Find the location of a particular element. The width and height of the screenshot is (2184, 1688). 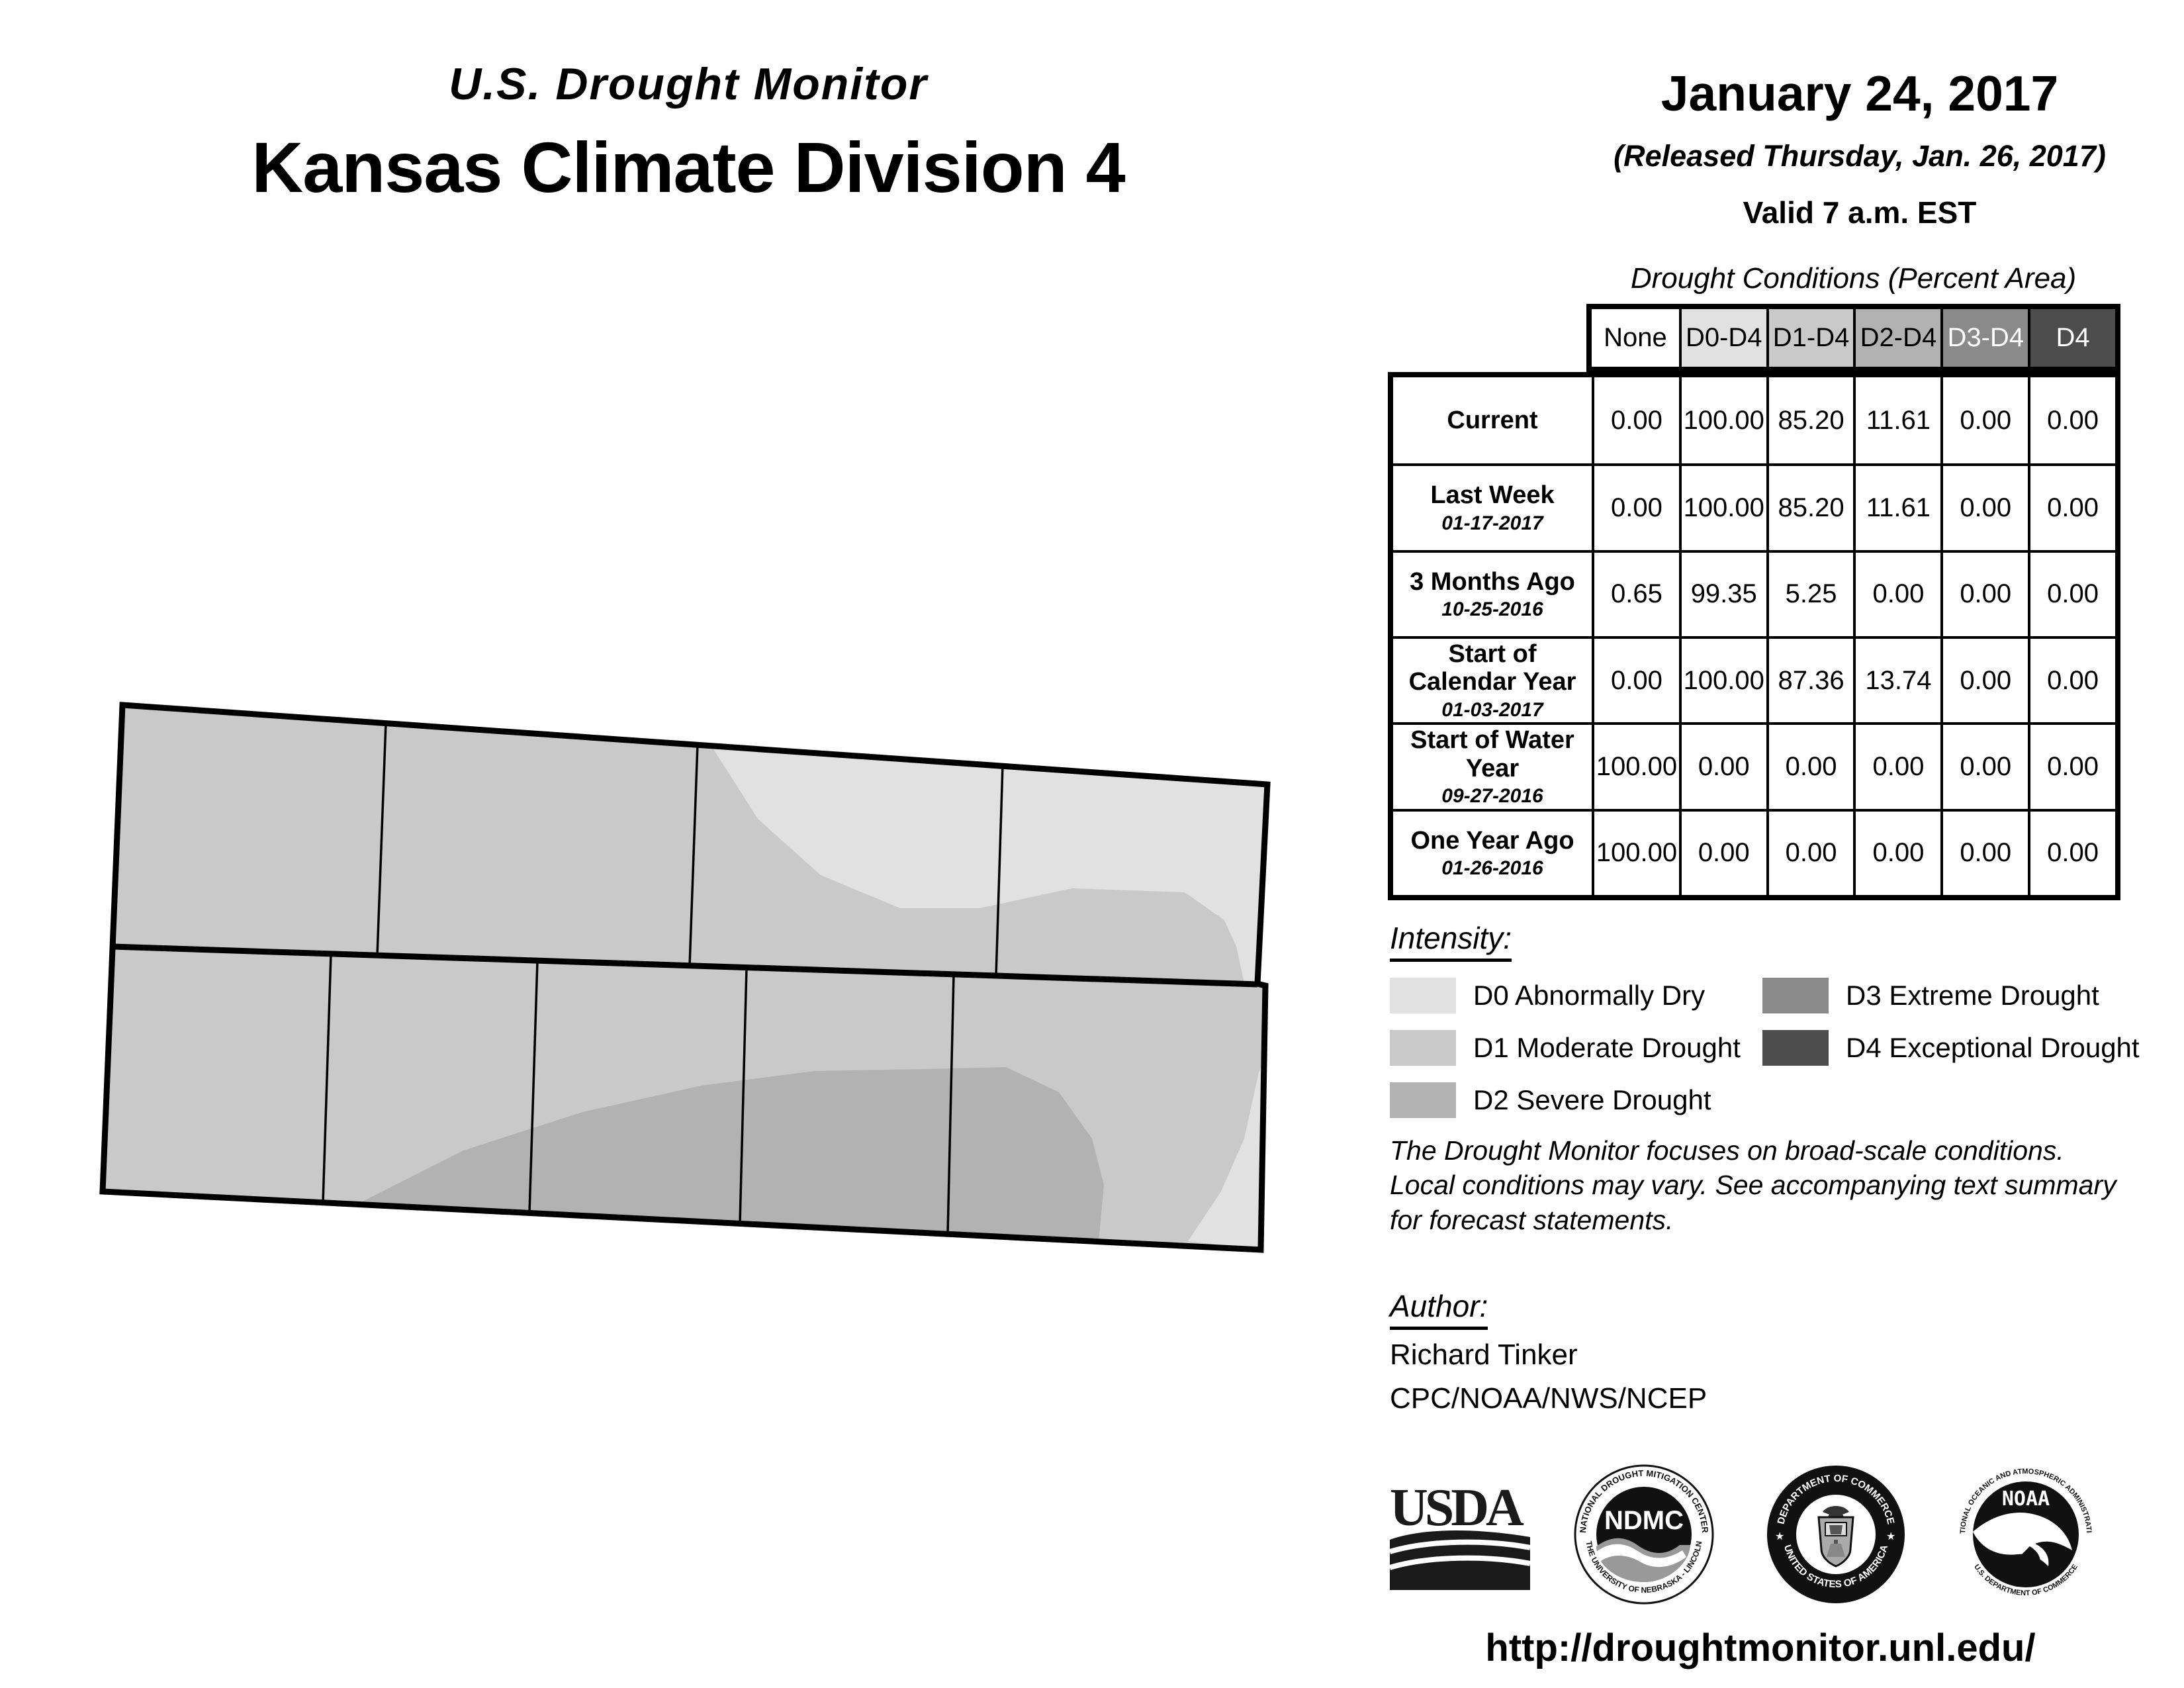

row-label-start-of-water-year: Start of Water Year 09-27-2016 is located at coordinates (1493, 765).